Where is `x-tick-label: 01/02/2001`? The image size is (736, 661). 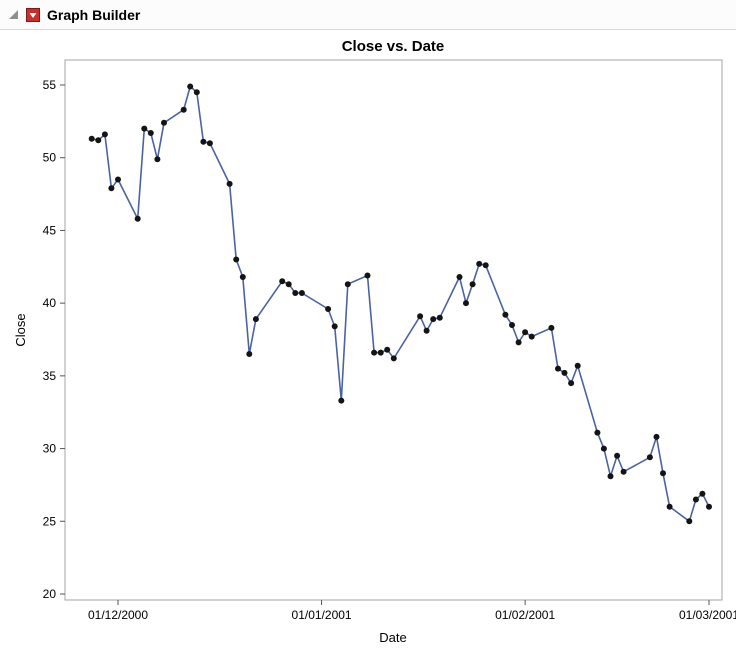
x-tick-label: 01/02/2001 is located at coordinates (525, 615).